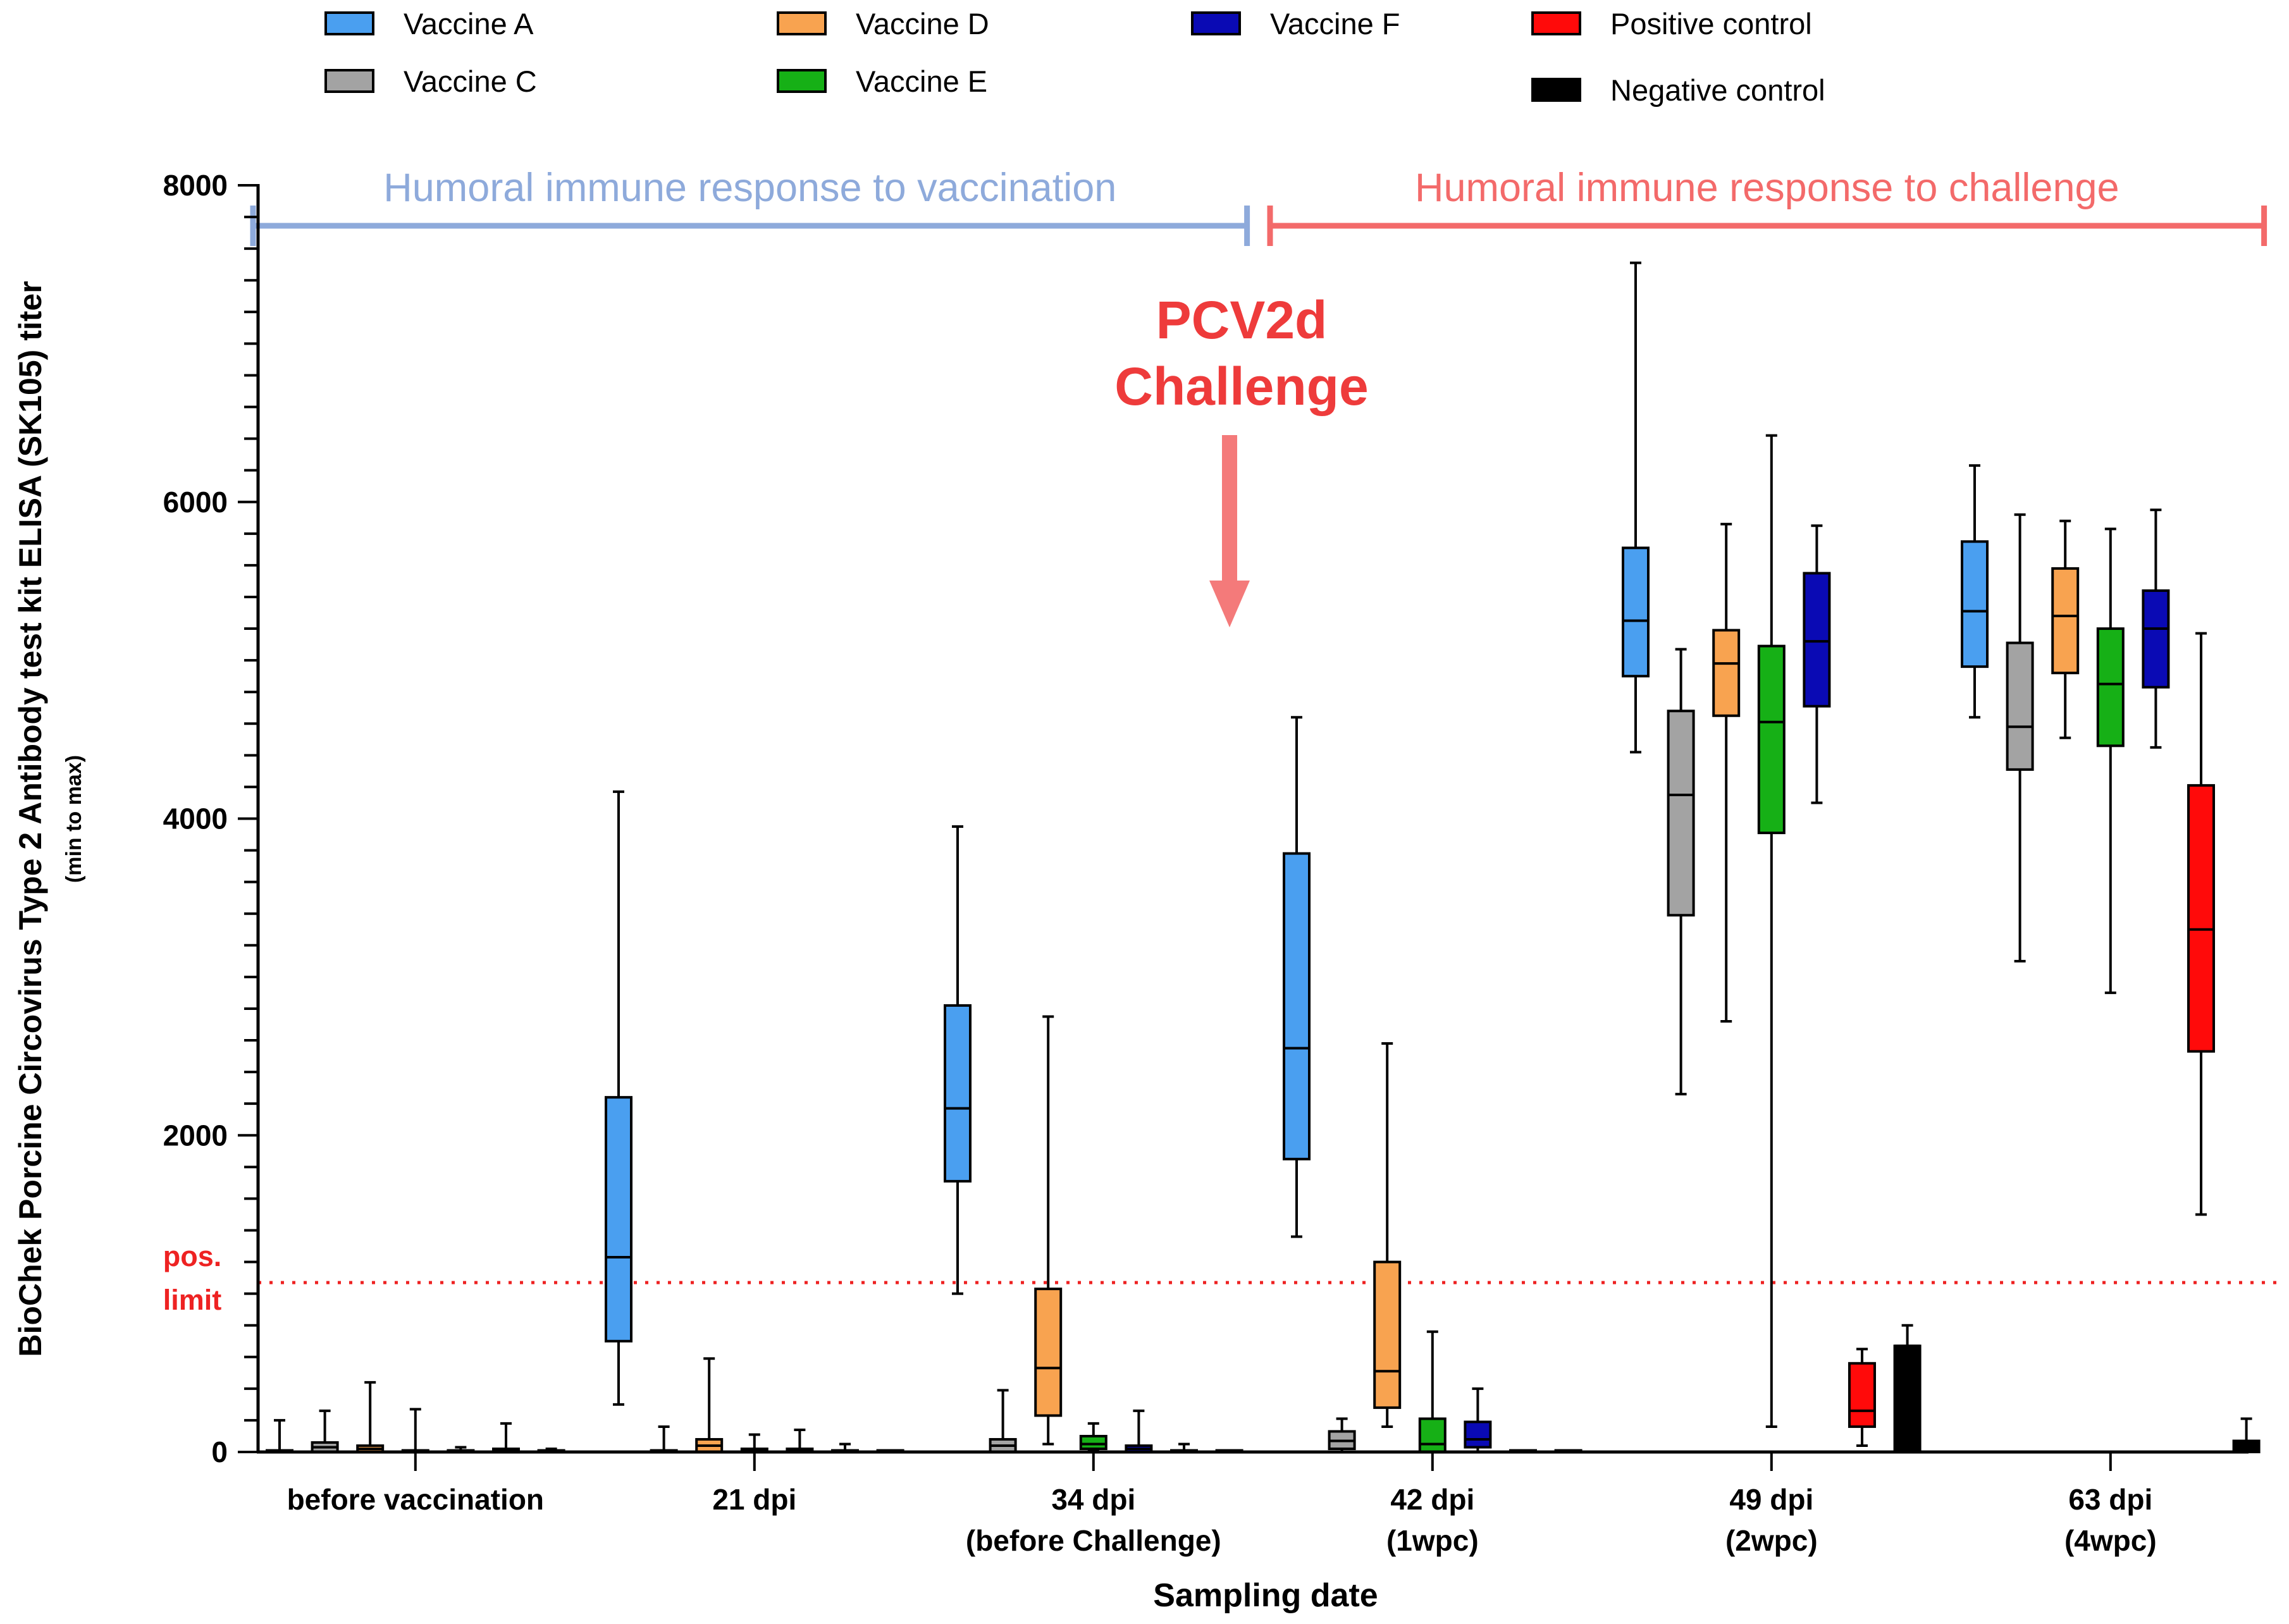 The height and width of the screenshot is (1624, 2289). I want to click on vaccination-bracket: Humoral immune response to vaccination, so click(750, 206).